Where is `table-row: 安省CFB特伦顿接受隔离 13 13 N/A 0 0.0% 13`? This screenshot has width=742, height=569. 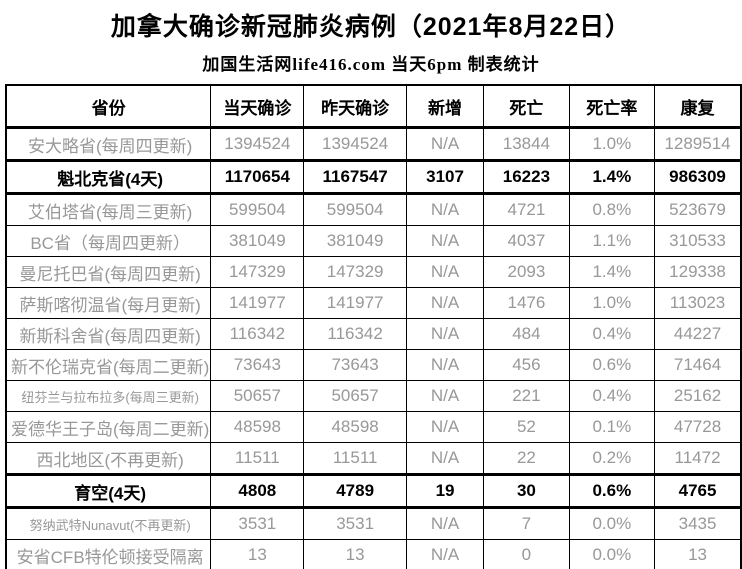
table-row: 安省CFB特伦顿接受隔离 13 13 N/A 0 0.0% 13 is located at coordinates (373, 554).